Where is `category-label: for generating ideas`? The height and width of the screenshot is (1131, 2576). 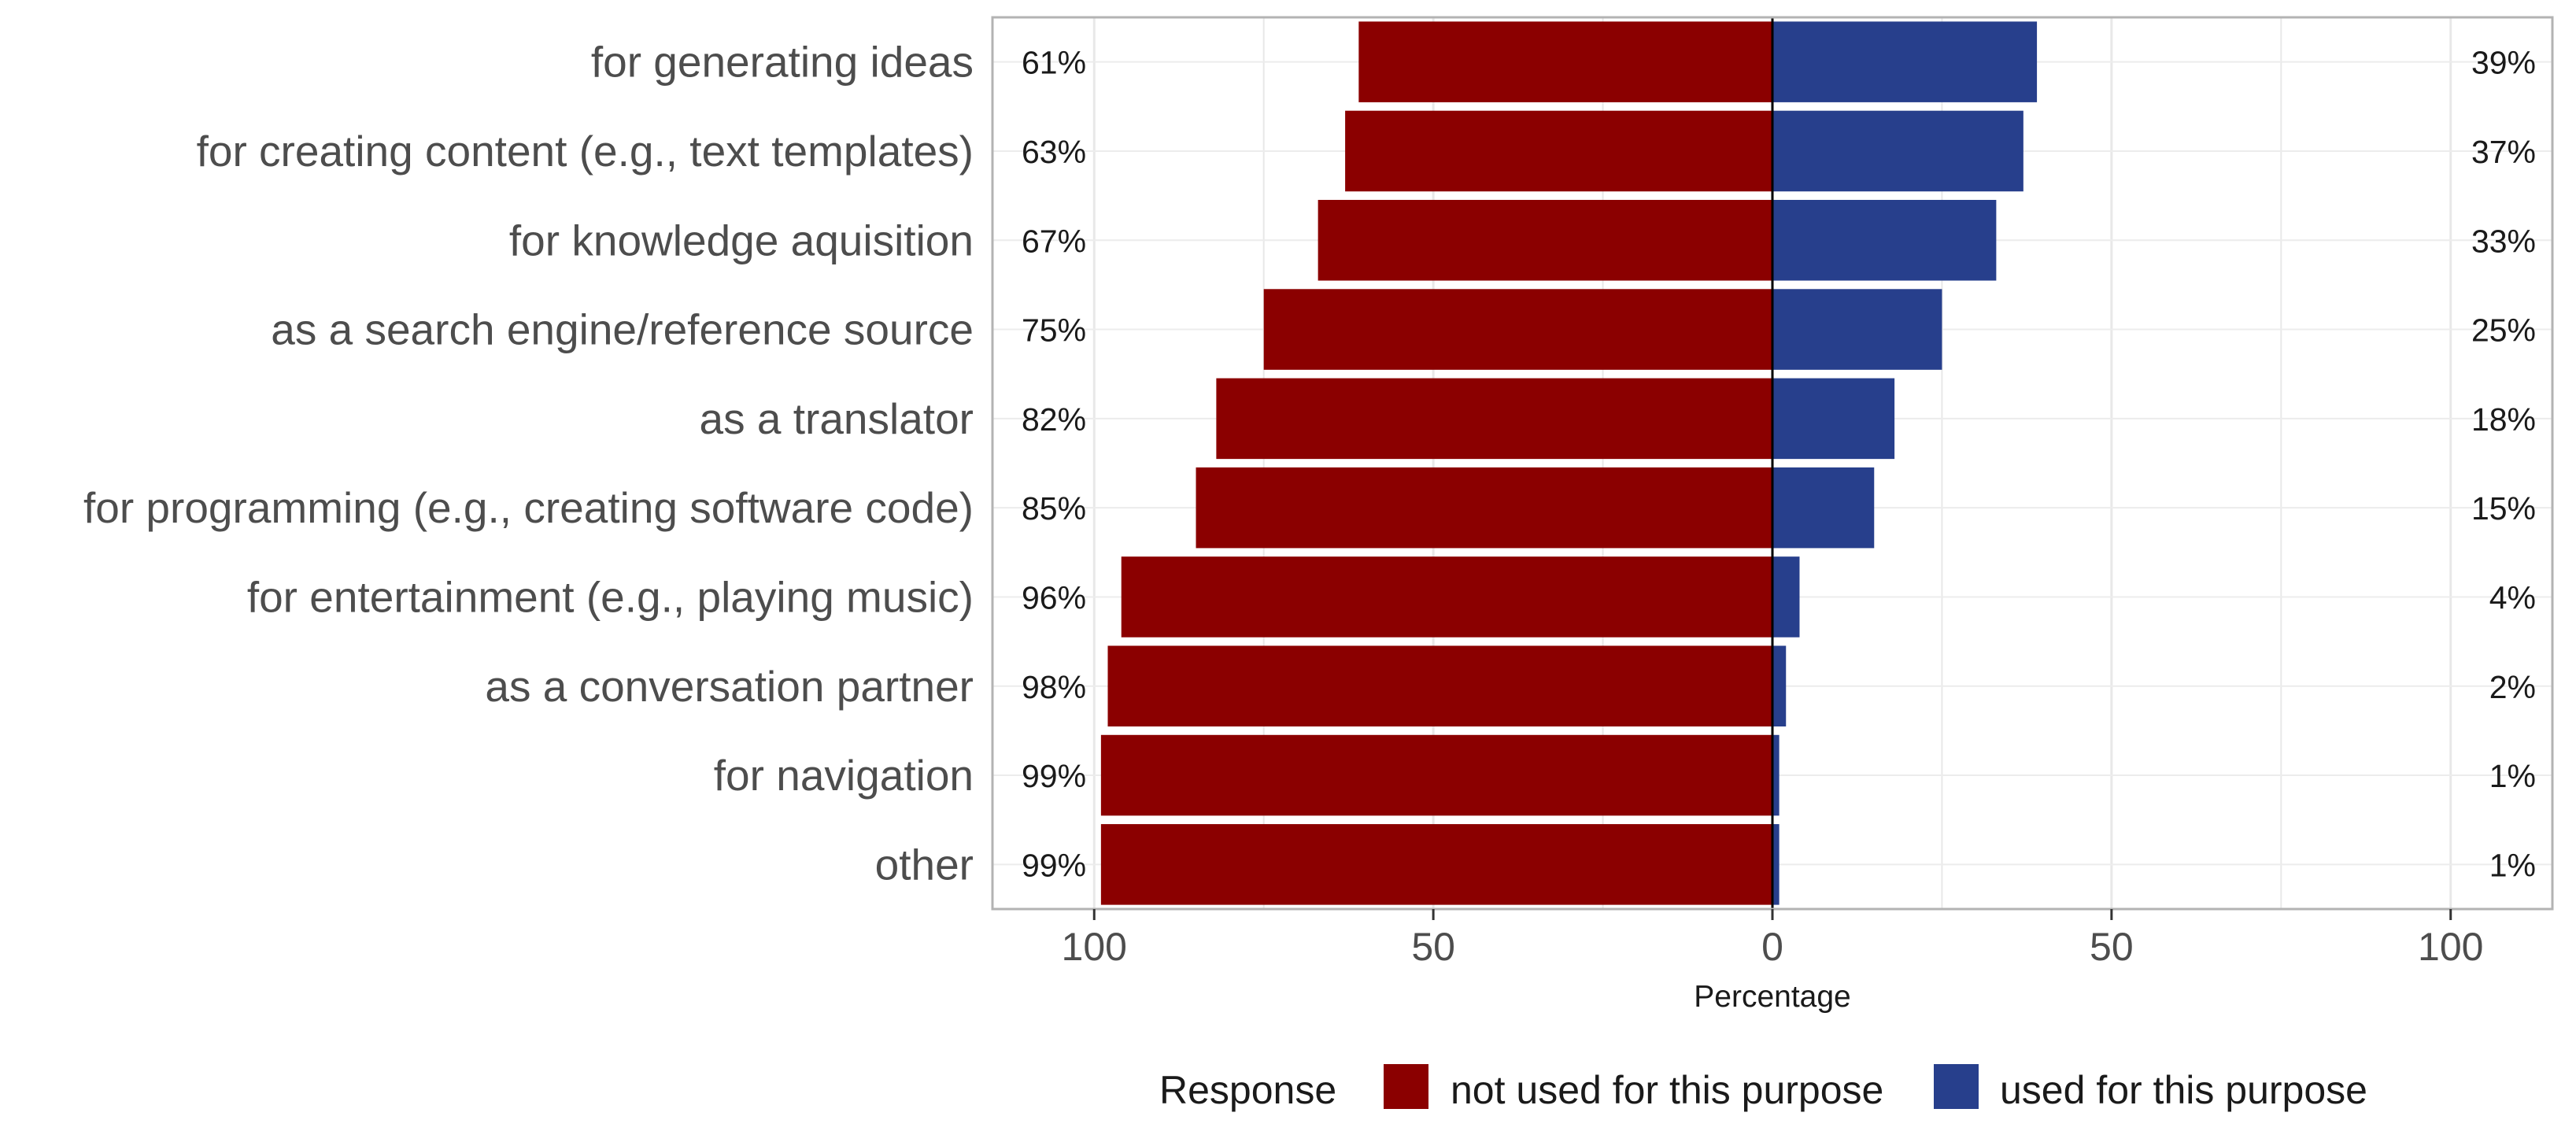 category-label: for generating ideas is located at coordinates (782, 62).